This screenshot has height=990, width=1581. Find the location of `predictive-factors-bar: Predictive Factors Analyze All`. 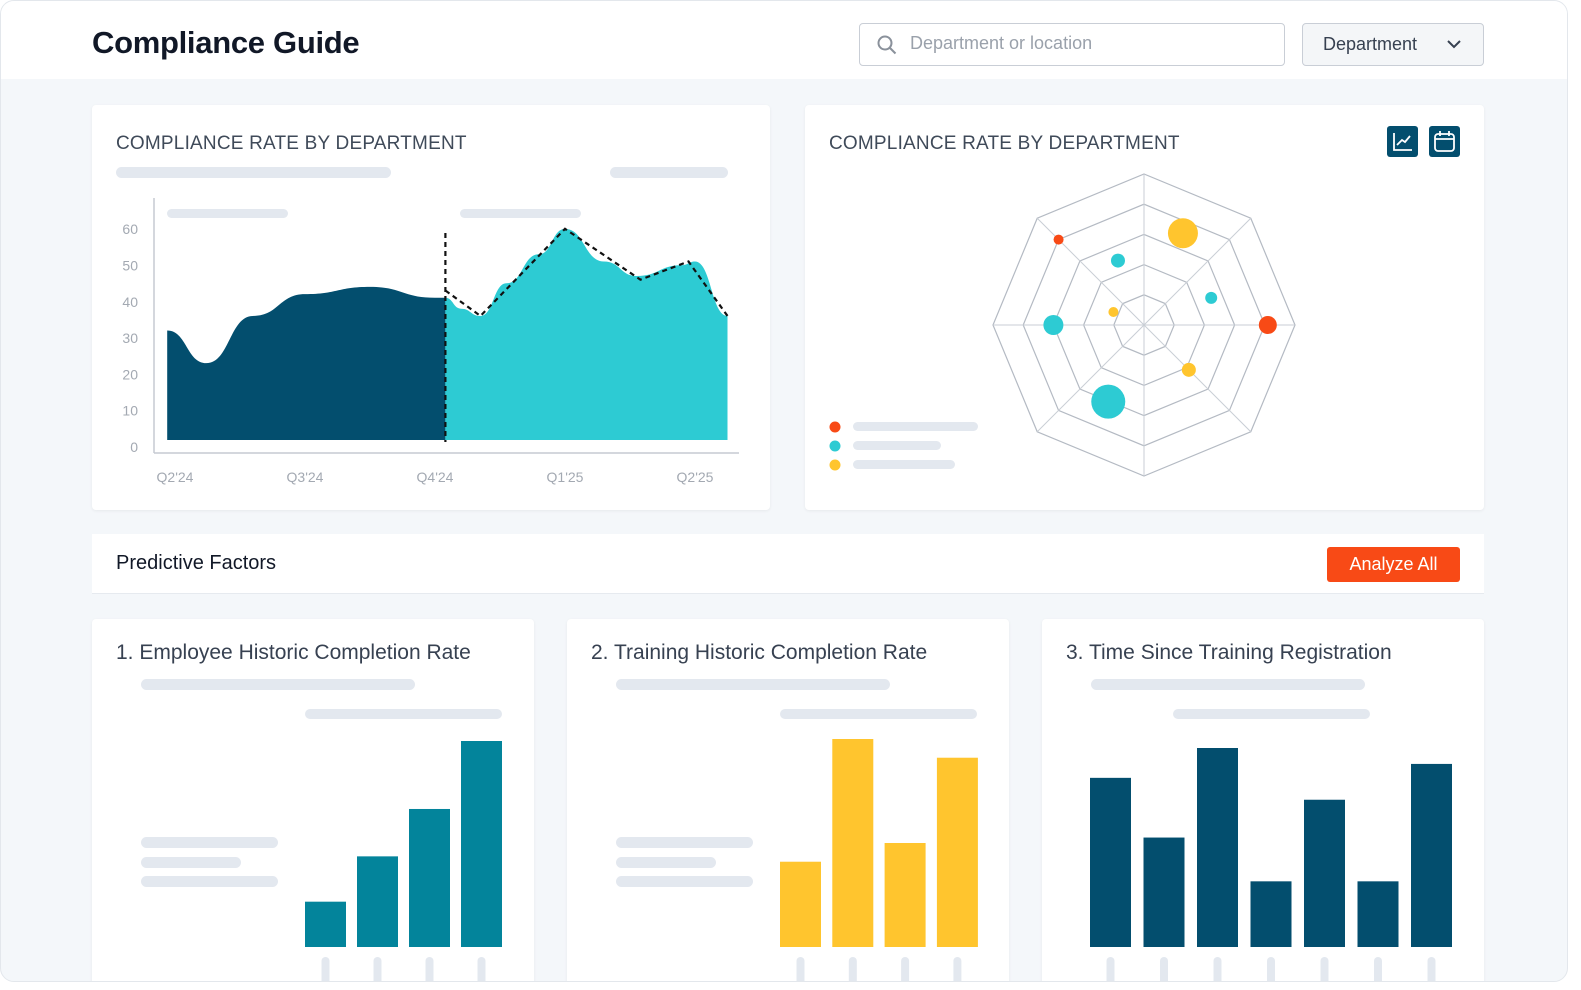

predictive-factors-bar: Predictive Factors Analyze All is located at coordinates (788, 564).